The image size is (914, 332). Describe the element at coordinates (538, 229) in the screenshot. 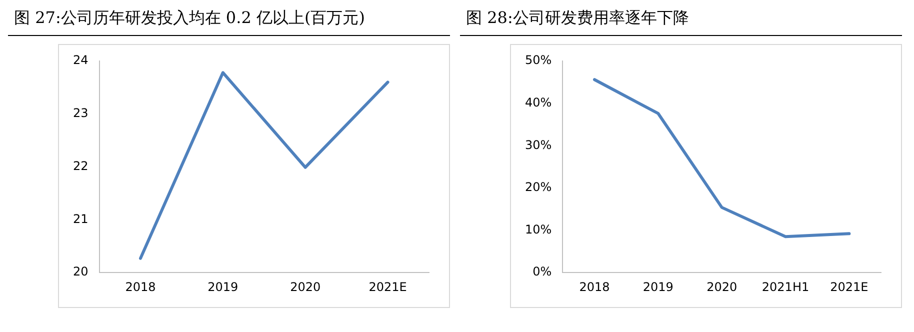

I see `y-tick-label: 10%` at that location.